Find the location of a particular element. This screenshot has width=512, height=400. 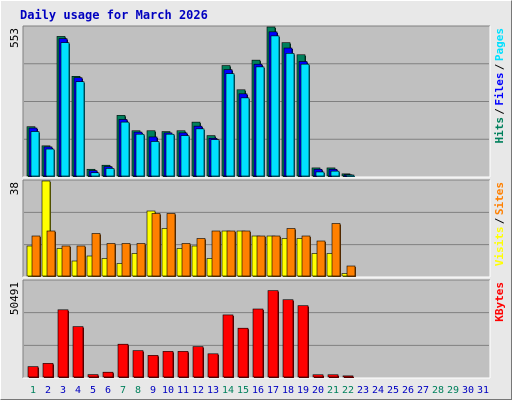

day-label-5: 5 is located at coordinates (93, 390).